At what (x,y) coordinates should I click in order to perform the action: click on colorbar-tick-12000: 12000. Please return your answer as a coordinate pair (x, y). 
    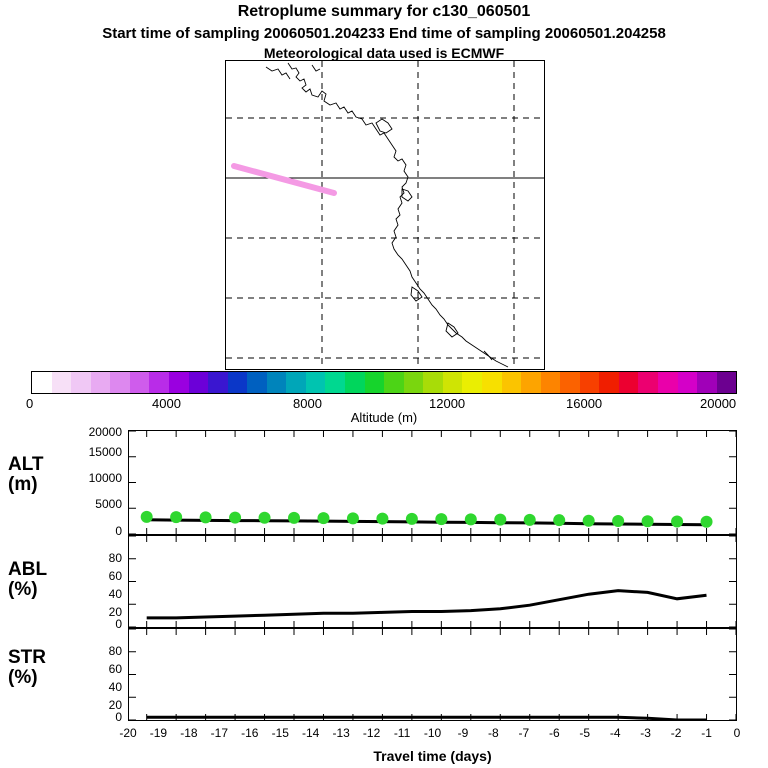
    Looking at the image, I should click on (447, 403).